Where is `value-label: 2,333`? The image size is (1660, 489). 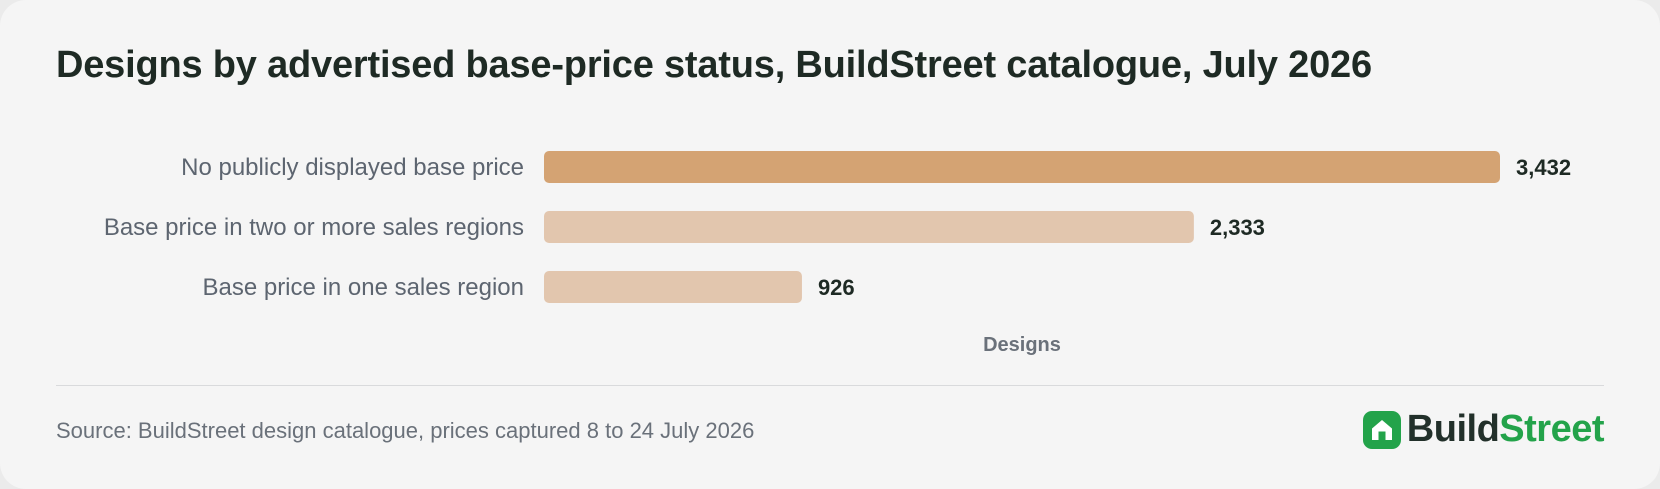 value-label: 2,333 is located at coordinates (1237, 227).